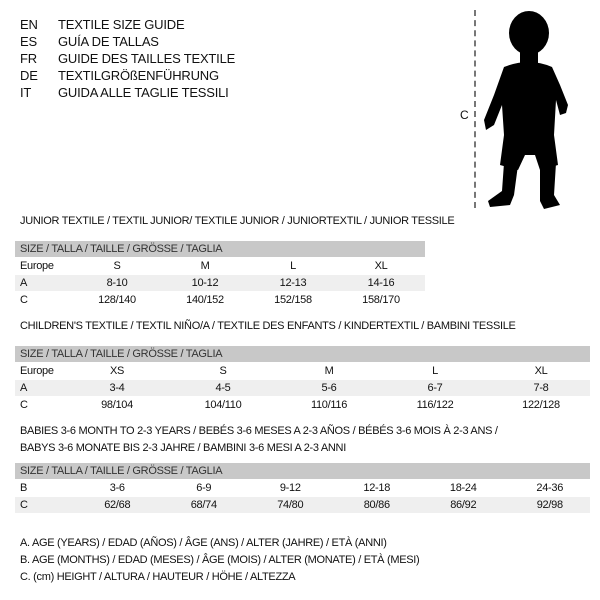  I want to click on height-indicator, so click(475, 109).